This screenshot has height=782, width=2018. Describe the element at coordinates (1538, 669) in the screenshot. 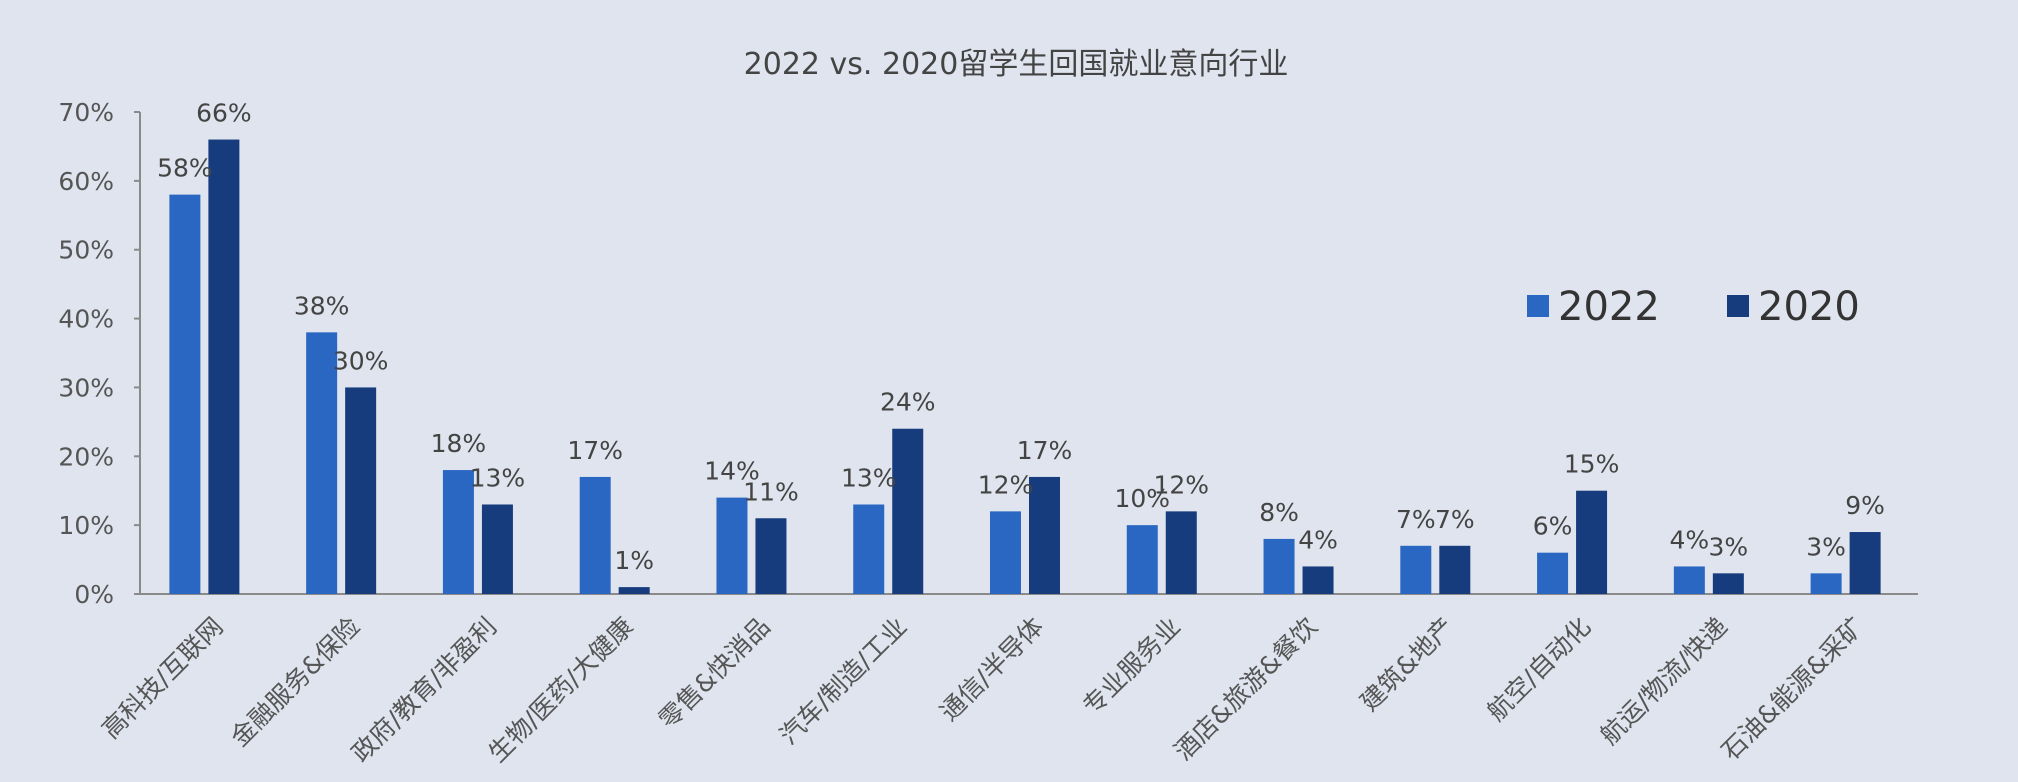

I see `x-tick-label: 航空/自动化` at that location.